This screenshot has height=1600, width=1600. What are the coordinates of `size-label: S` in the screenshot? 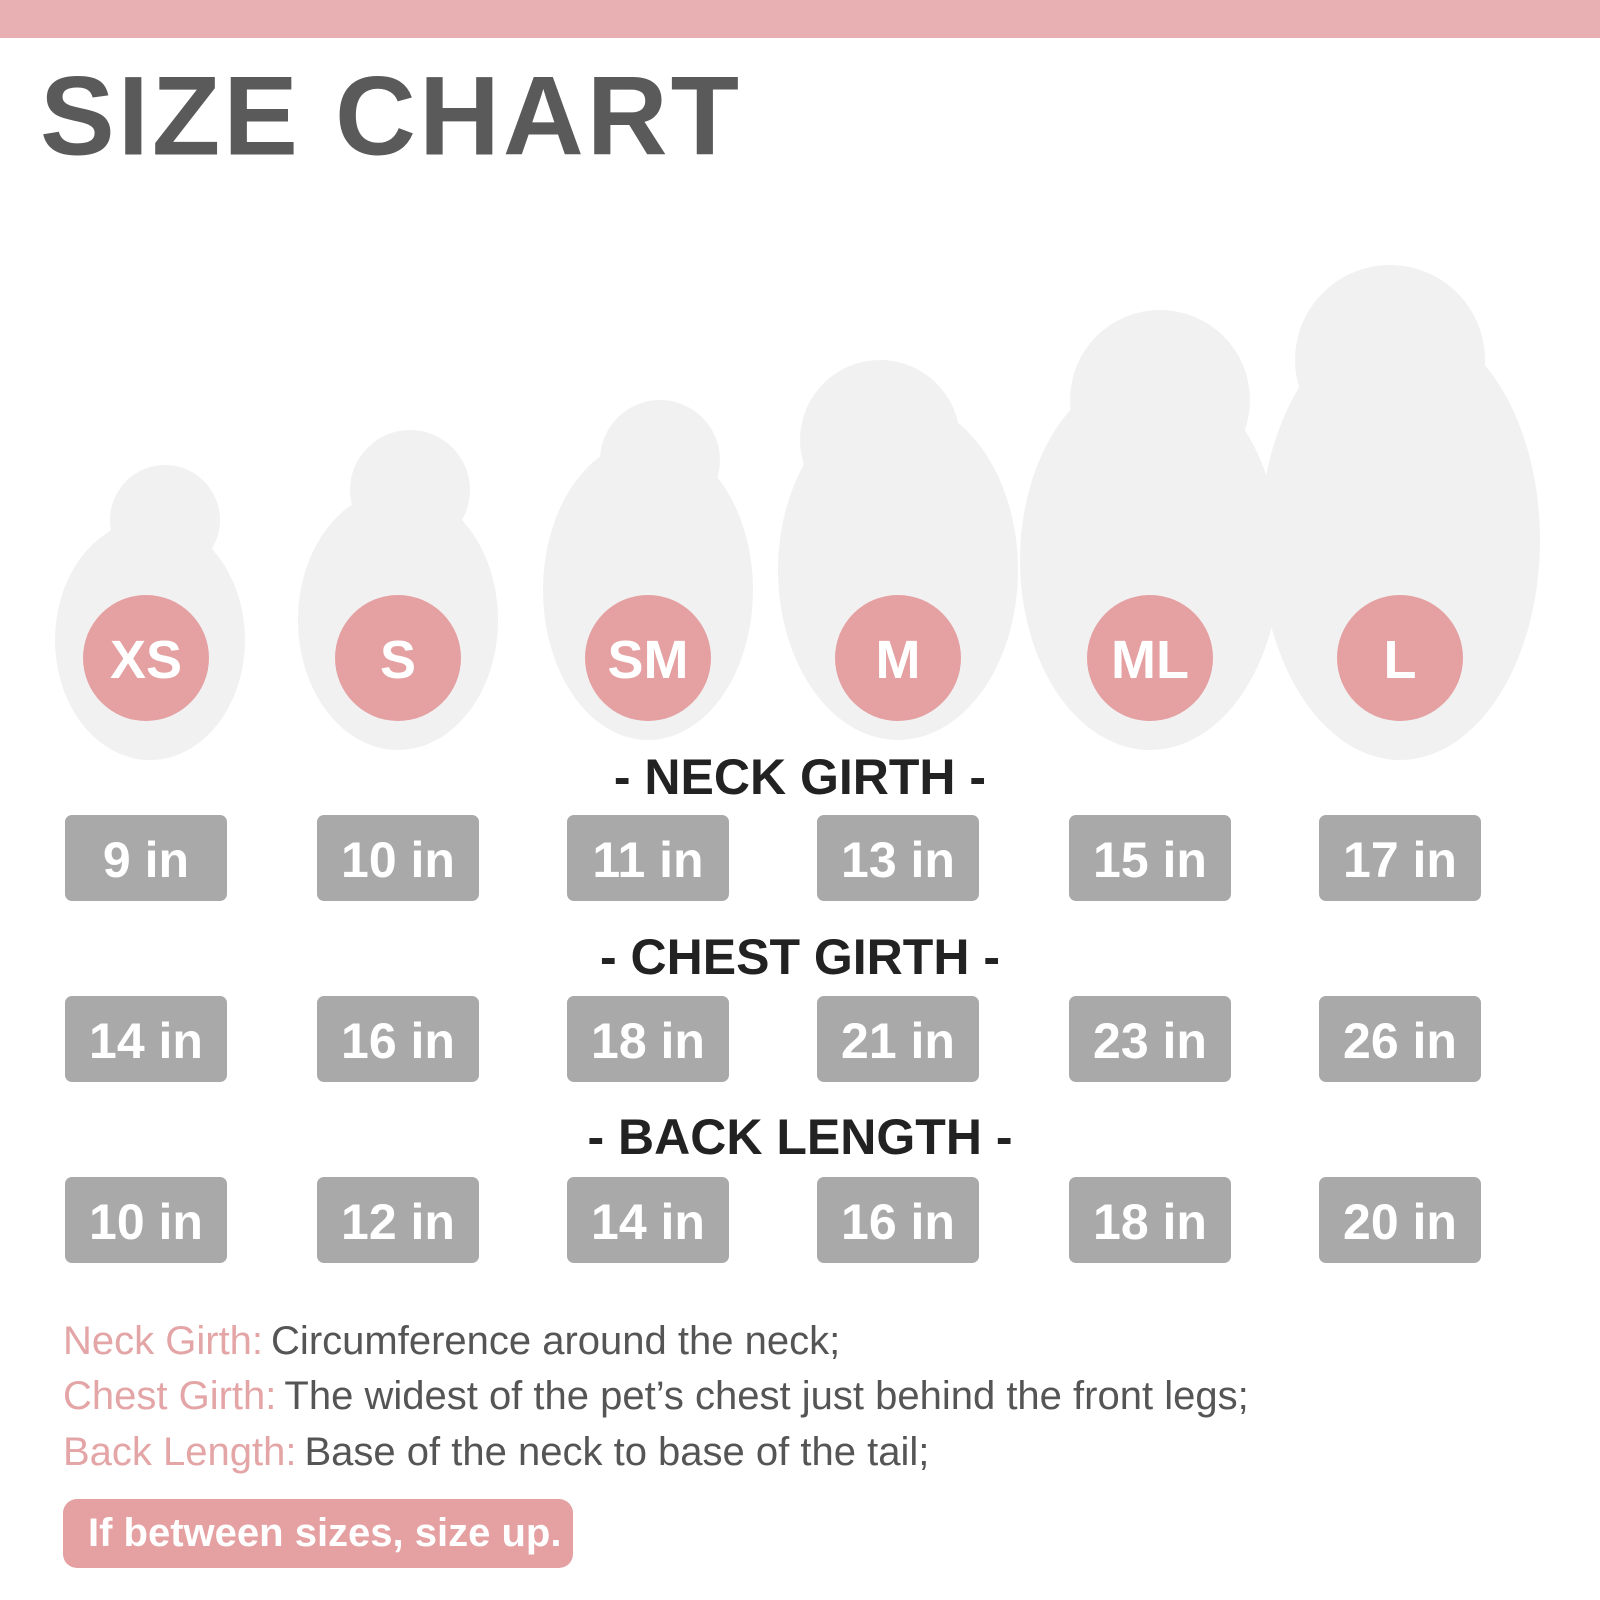 It's located at (398, 660).